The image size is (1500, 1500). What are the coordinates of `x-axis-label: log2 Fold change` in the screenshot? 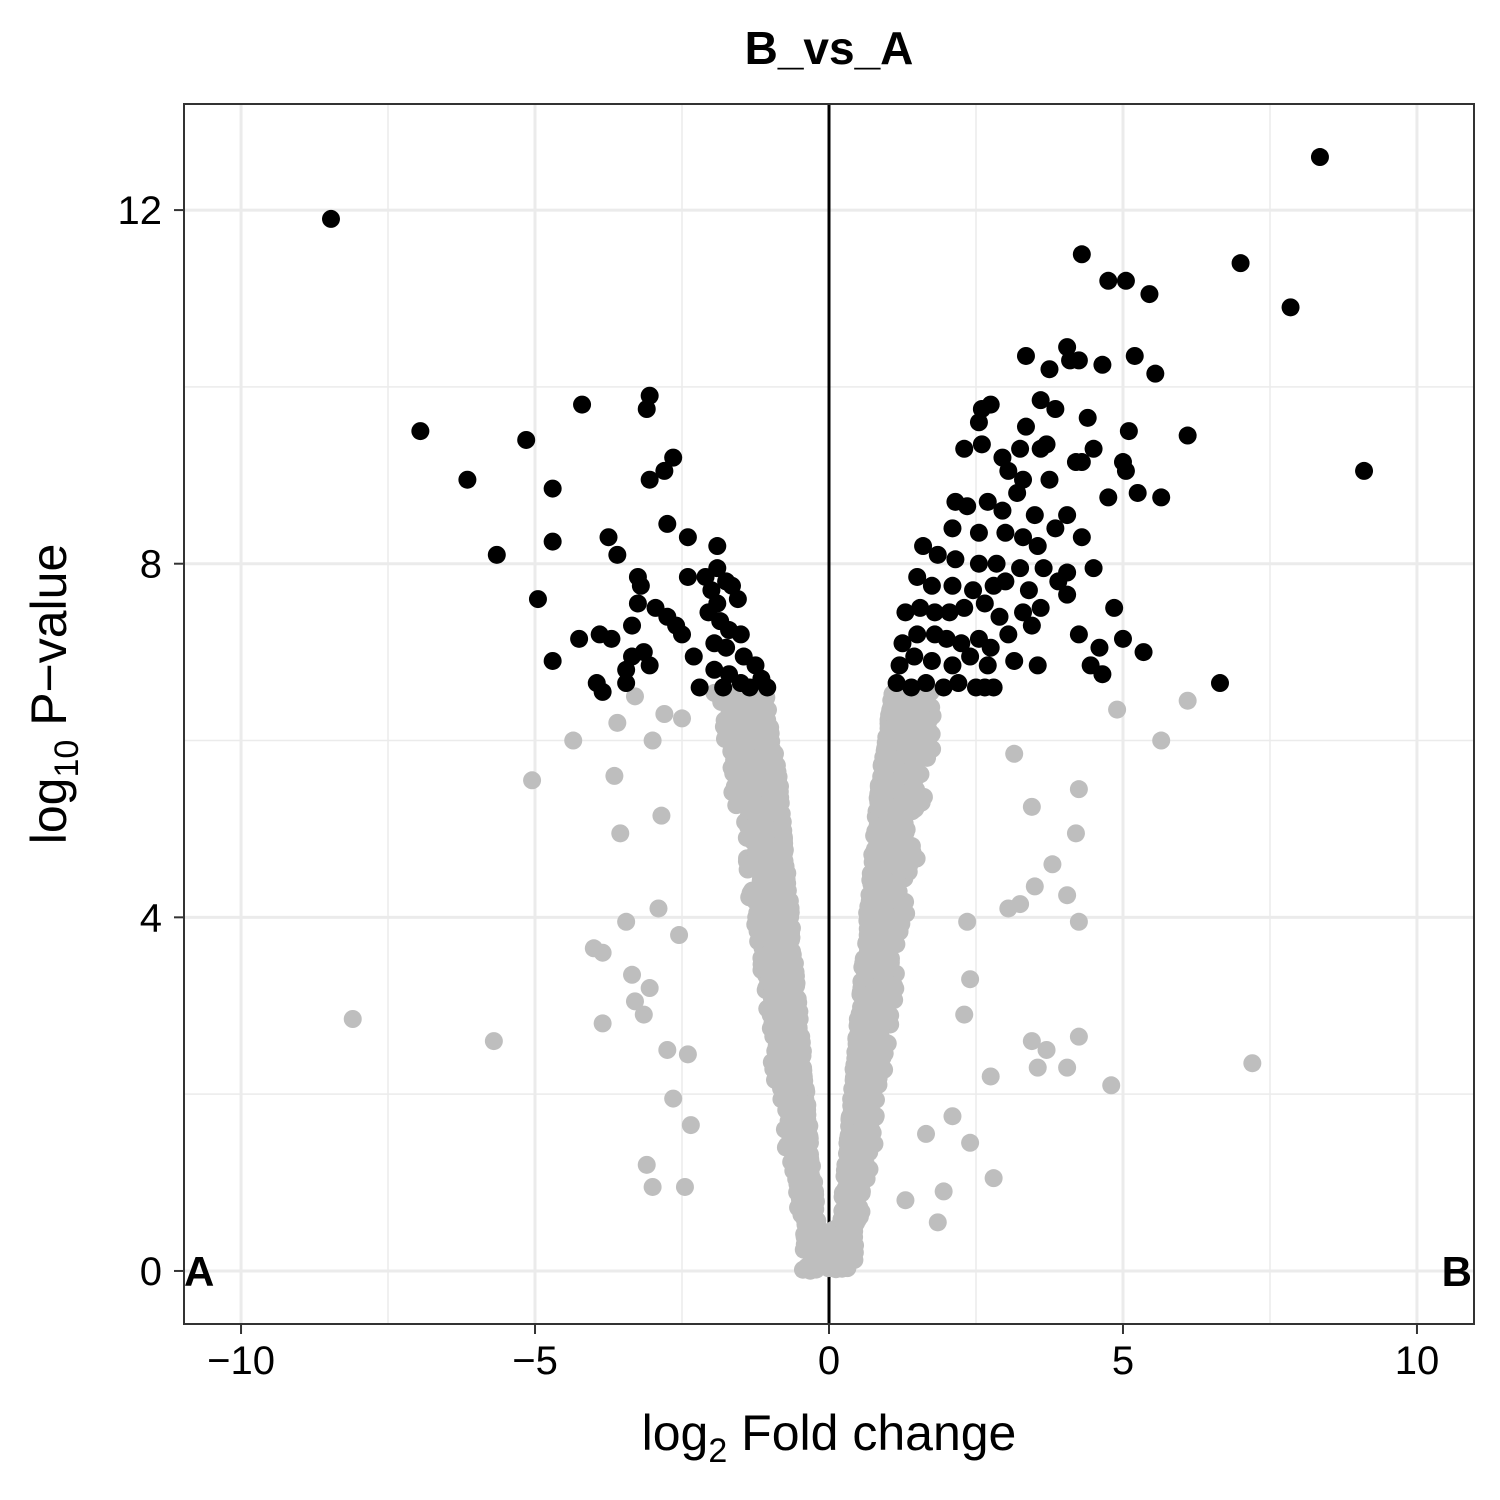 It's located at (829, 1437).